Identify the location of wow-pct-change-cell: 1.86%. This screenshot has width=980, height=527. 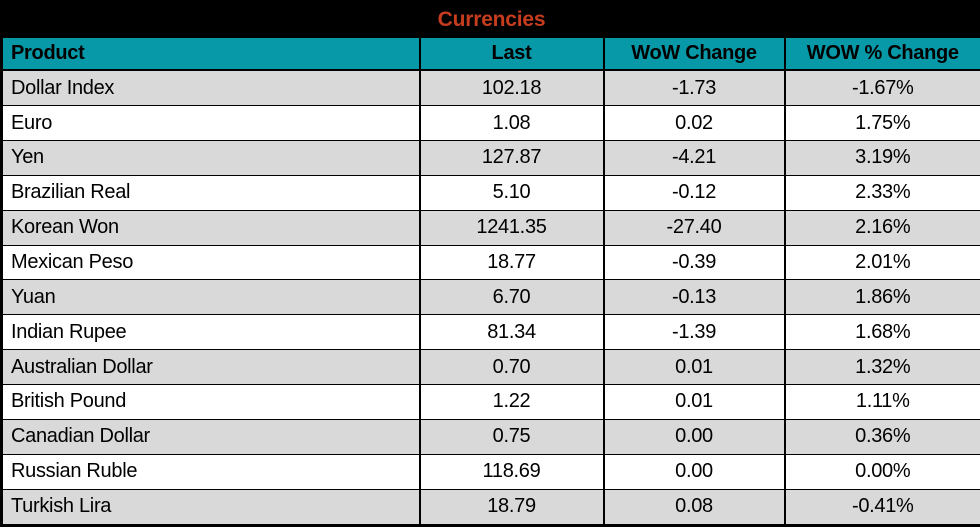
(881, 297).